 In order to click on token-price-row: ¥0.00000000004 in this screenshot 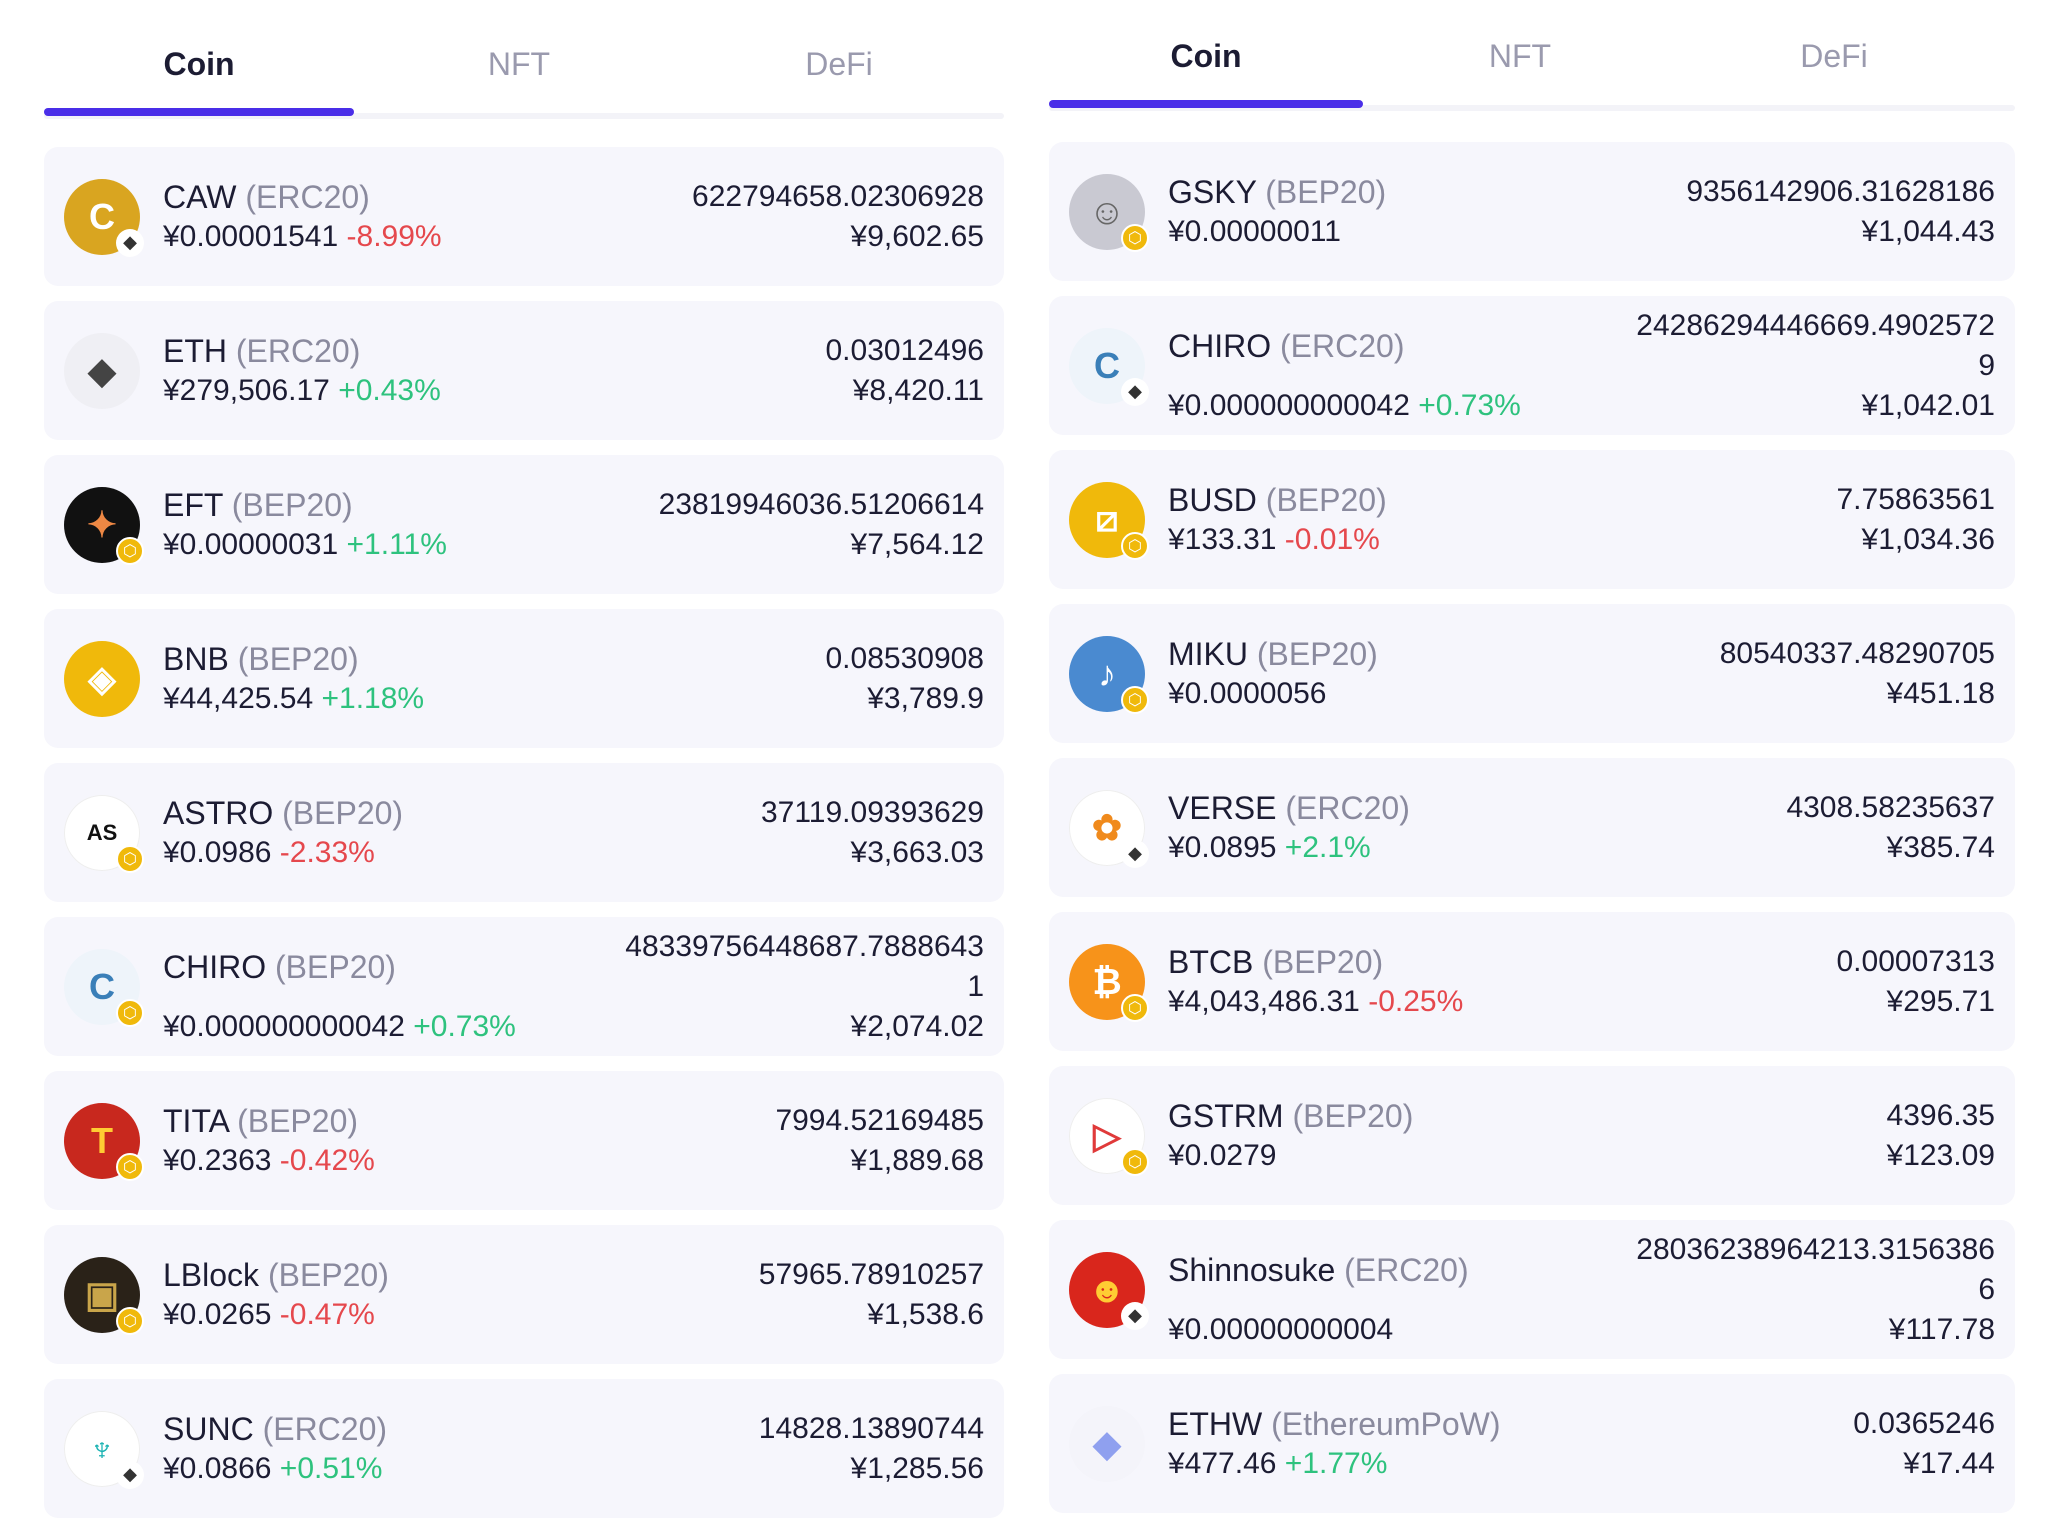, I will do `click(1402, 1330)`.